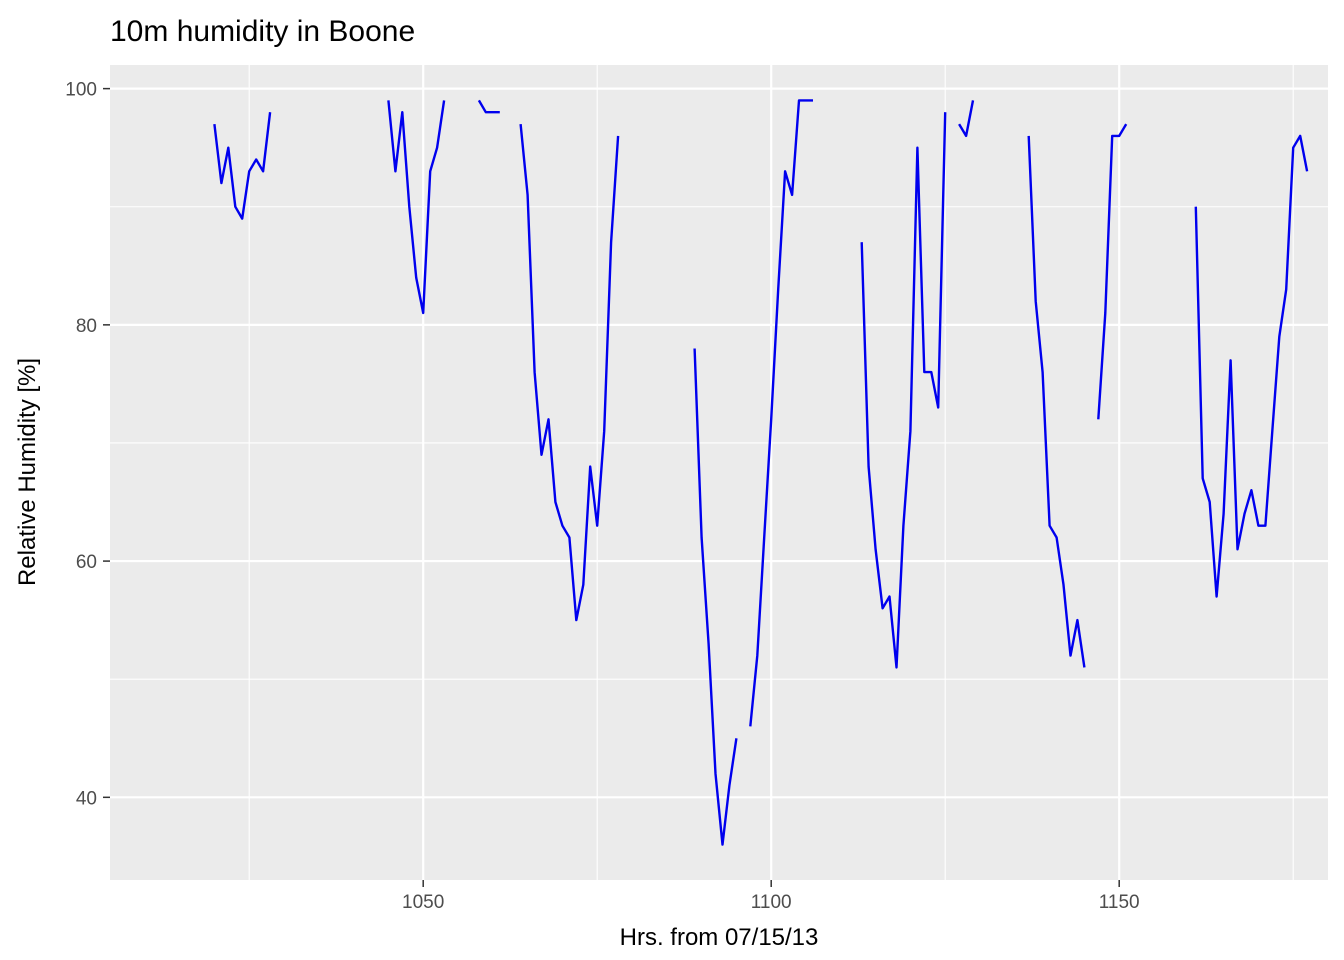 The image size is (1344, 960). I want to click on x-tick-label: 1050, so click(423, 902).